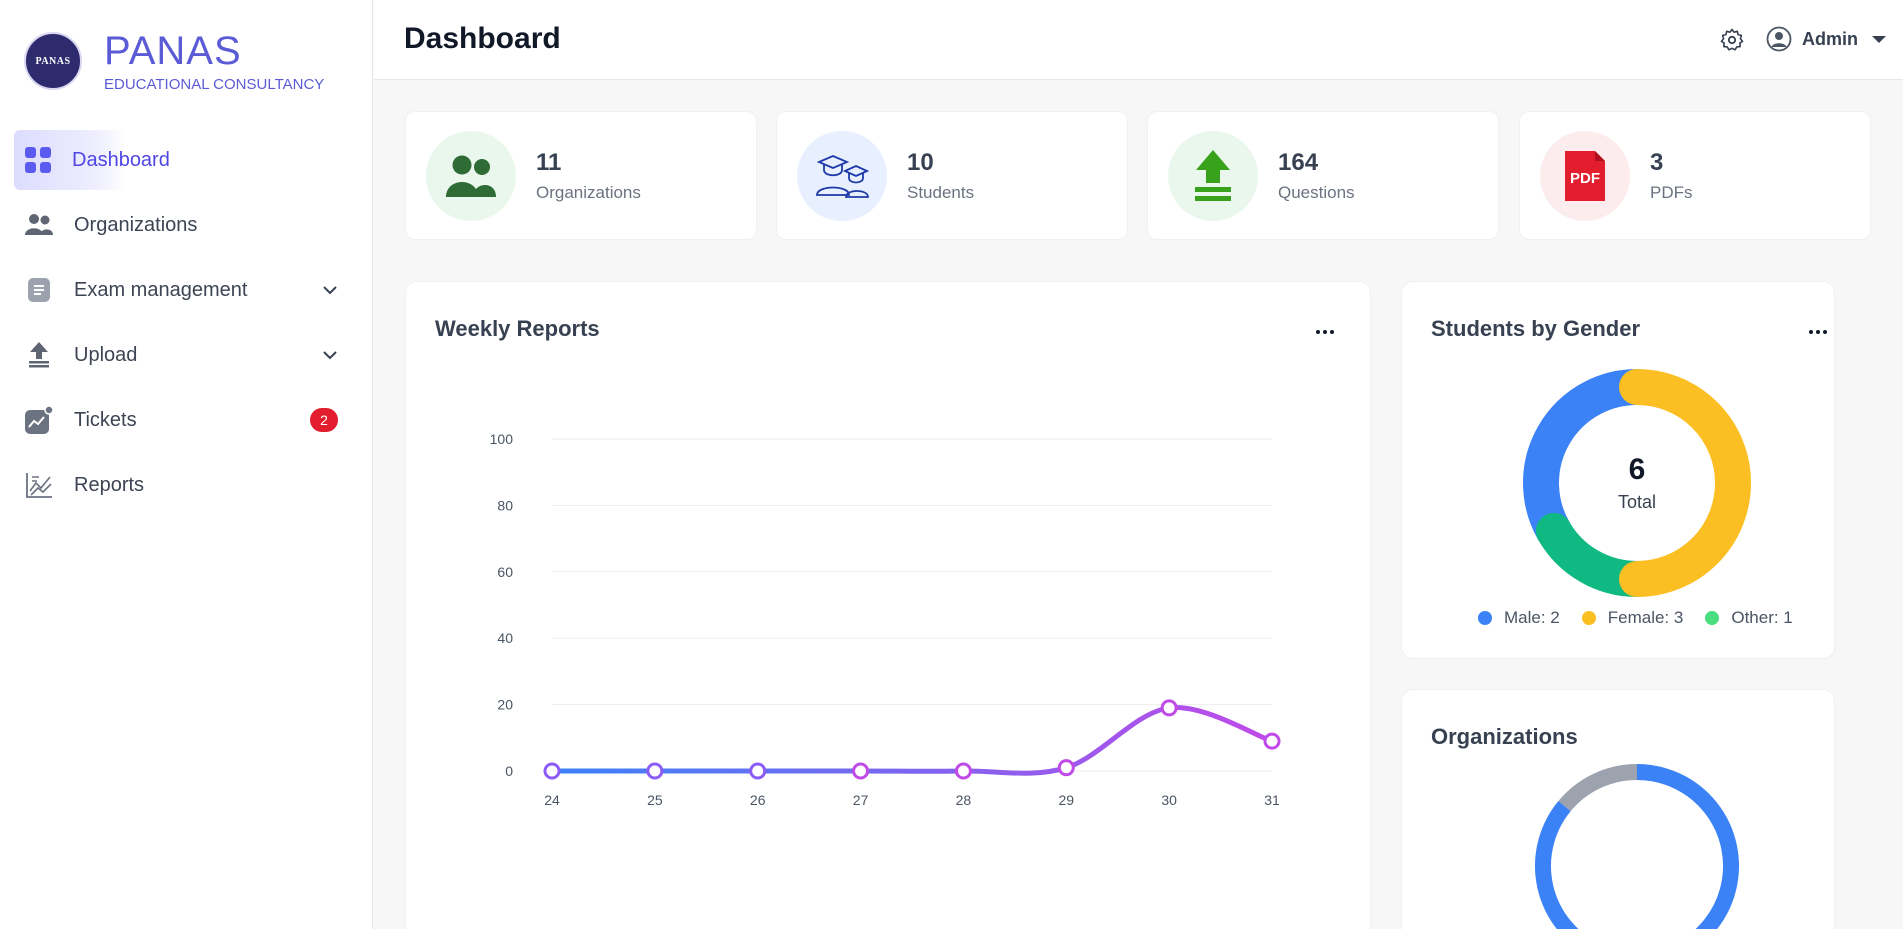 The width and height of the screenshot is (1903, 929). I want to click on stat-value: 11, so click(549, 162).